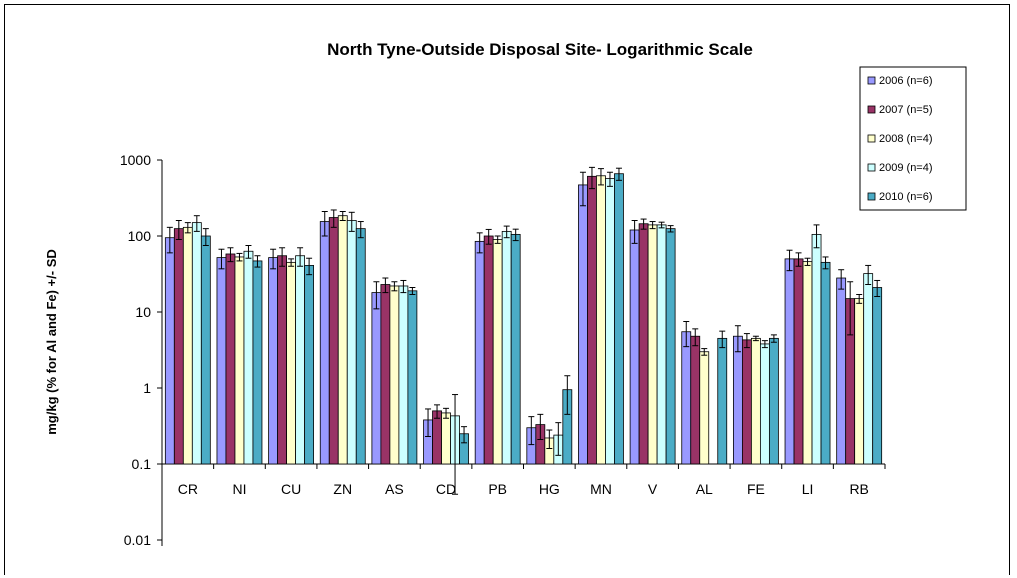 The height and width of the screenshot is (578, 1017). Describe the element at coordinates (143, 312) in the screenshot. I see `y-tick-label: 10` at that location.